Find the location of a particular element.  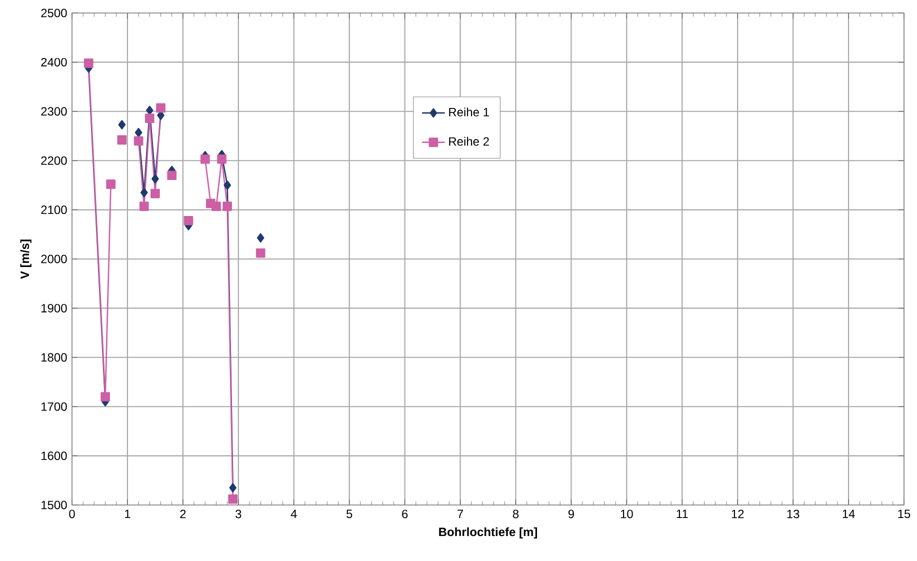

x-tick-label: 11 is located at coordinates (682, 514).